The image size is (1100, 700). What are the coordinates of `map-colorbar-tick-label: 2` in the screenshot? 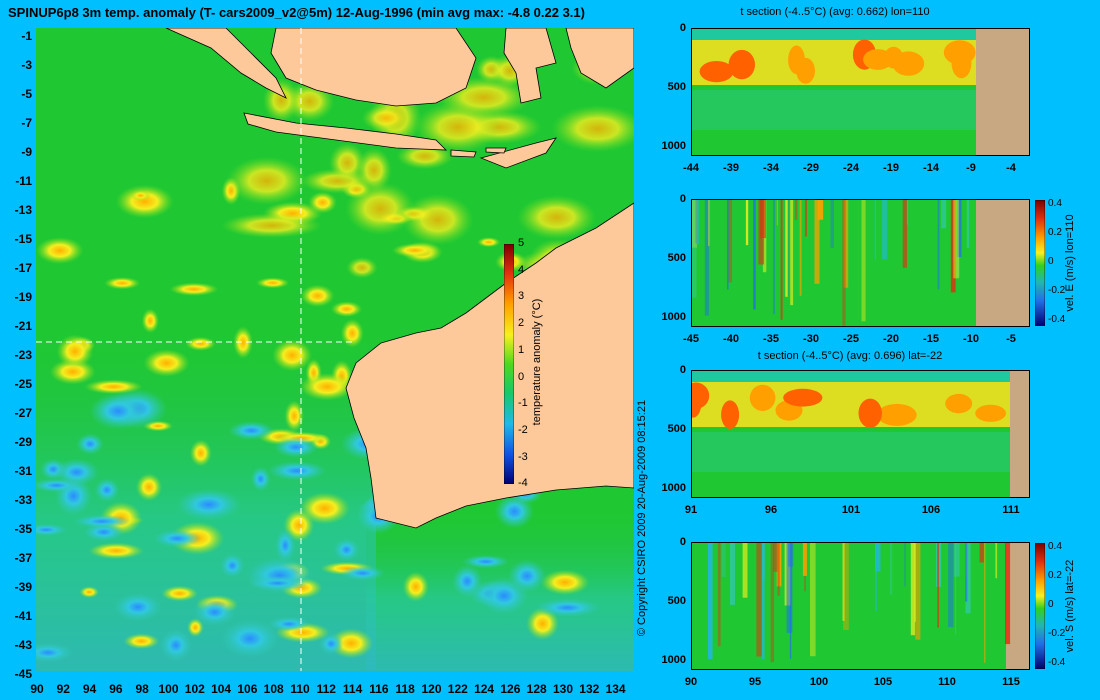 It's located at (521, 323).